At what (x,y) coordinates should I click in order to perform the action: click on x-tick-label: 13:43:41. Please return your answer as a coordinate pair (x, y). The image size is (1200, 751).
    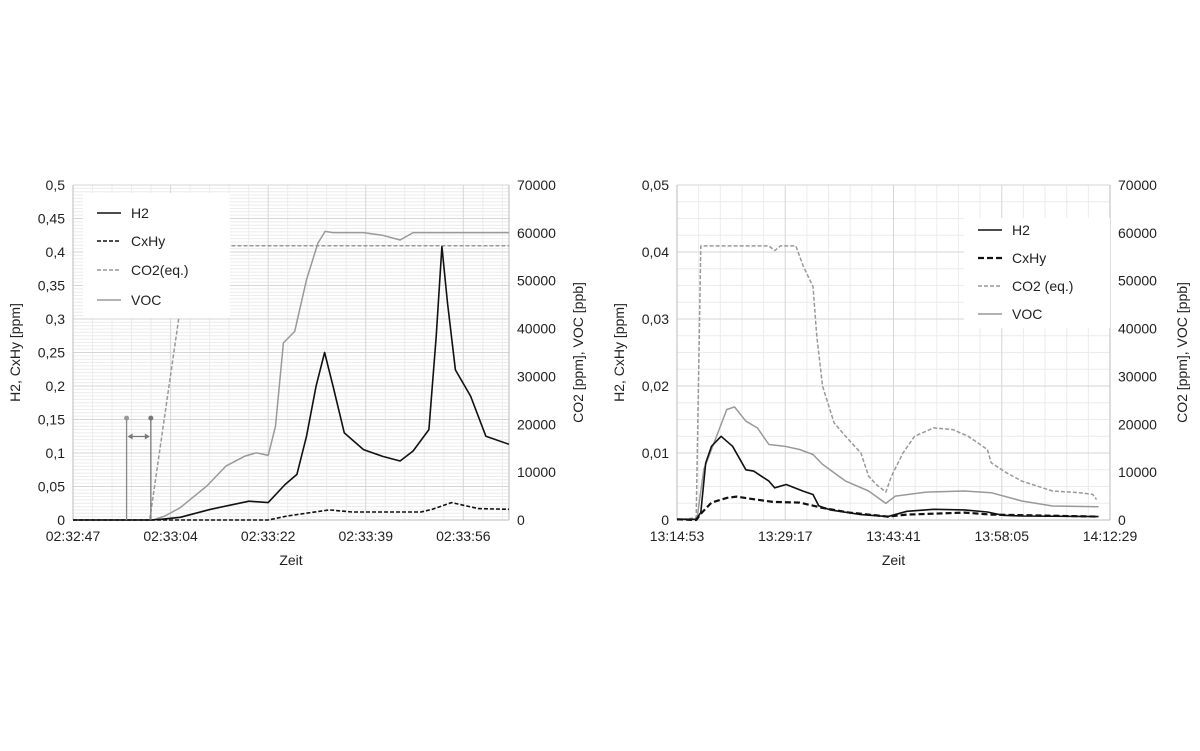
    Looking at the image, I should click on (893, 536).